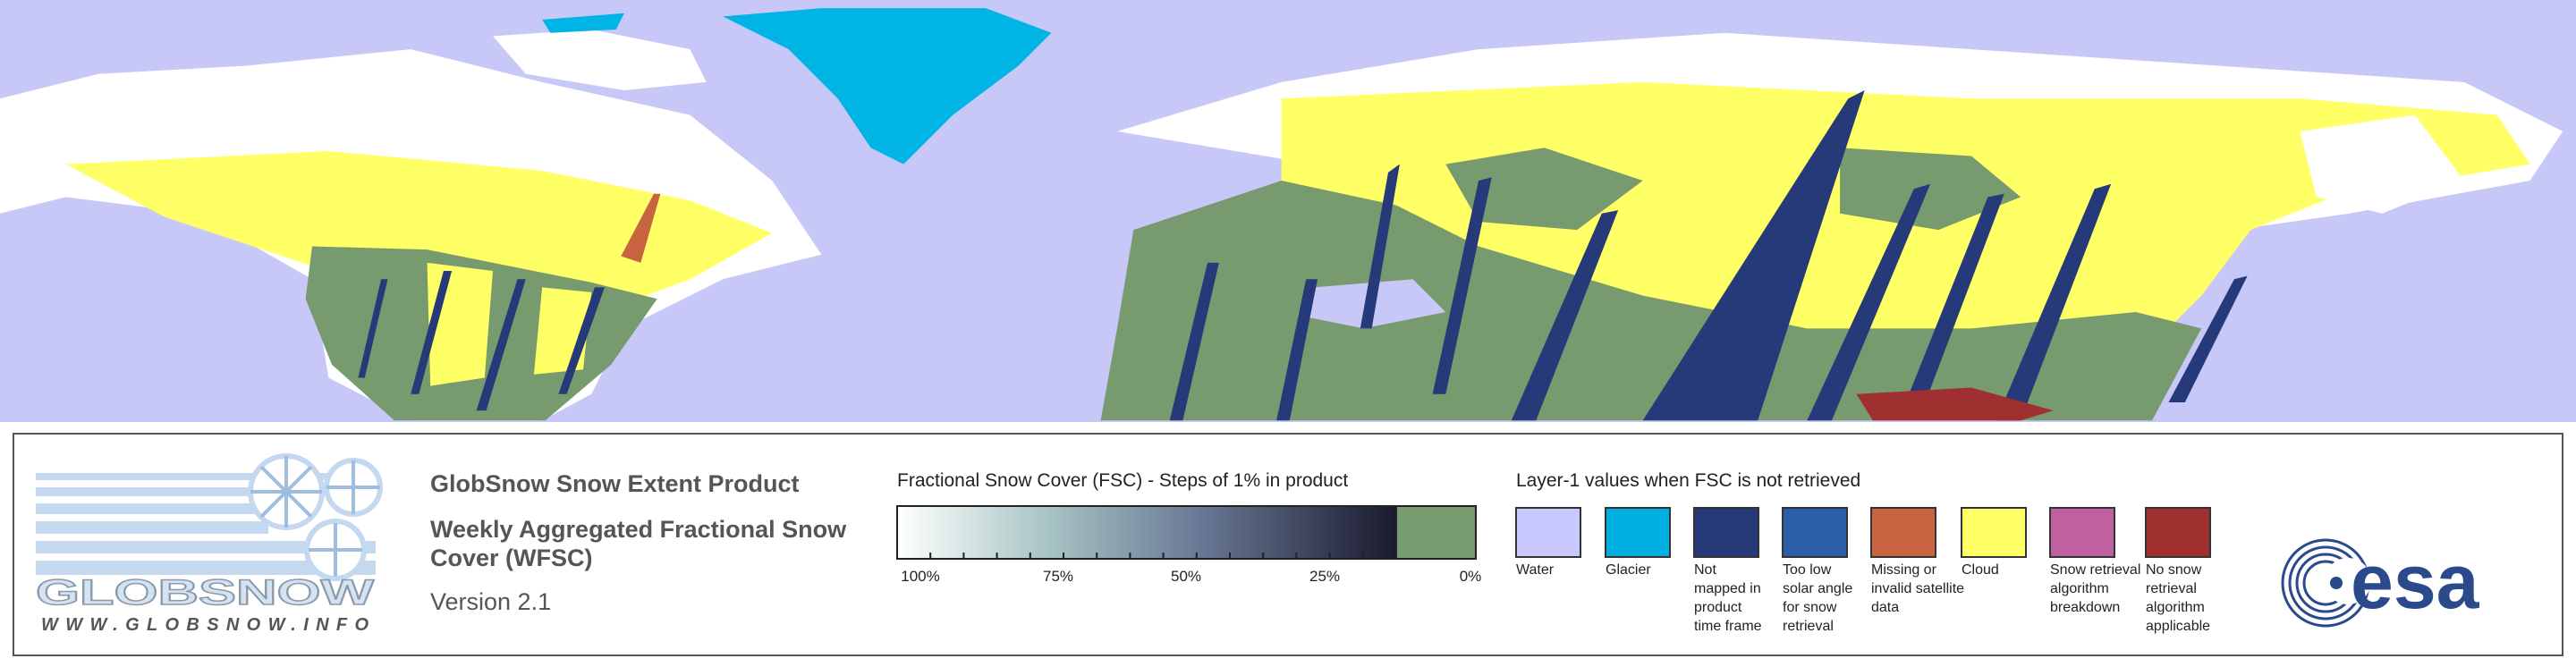  What do you see at coordinates (2178, 627) in the screenshot?
I see `legend-label: applicable` at bounding box center [2178, 627].